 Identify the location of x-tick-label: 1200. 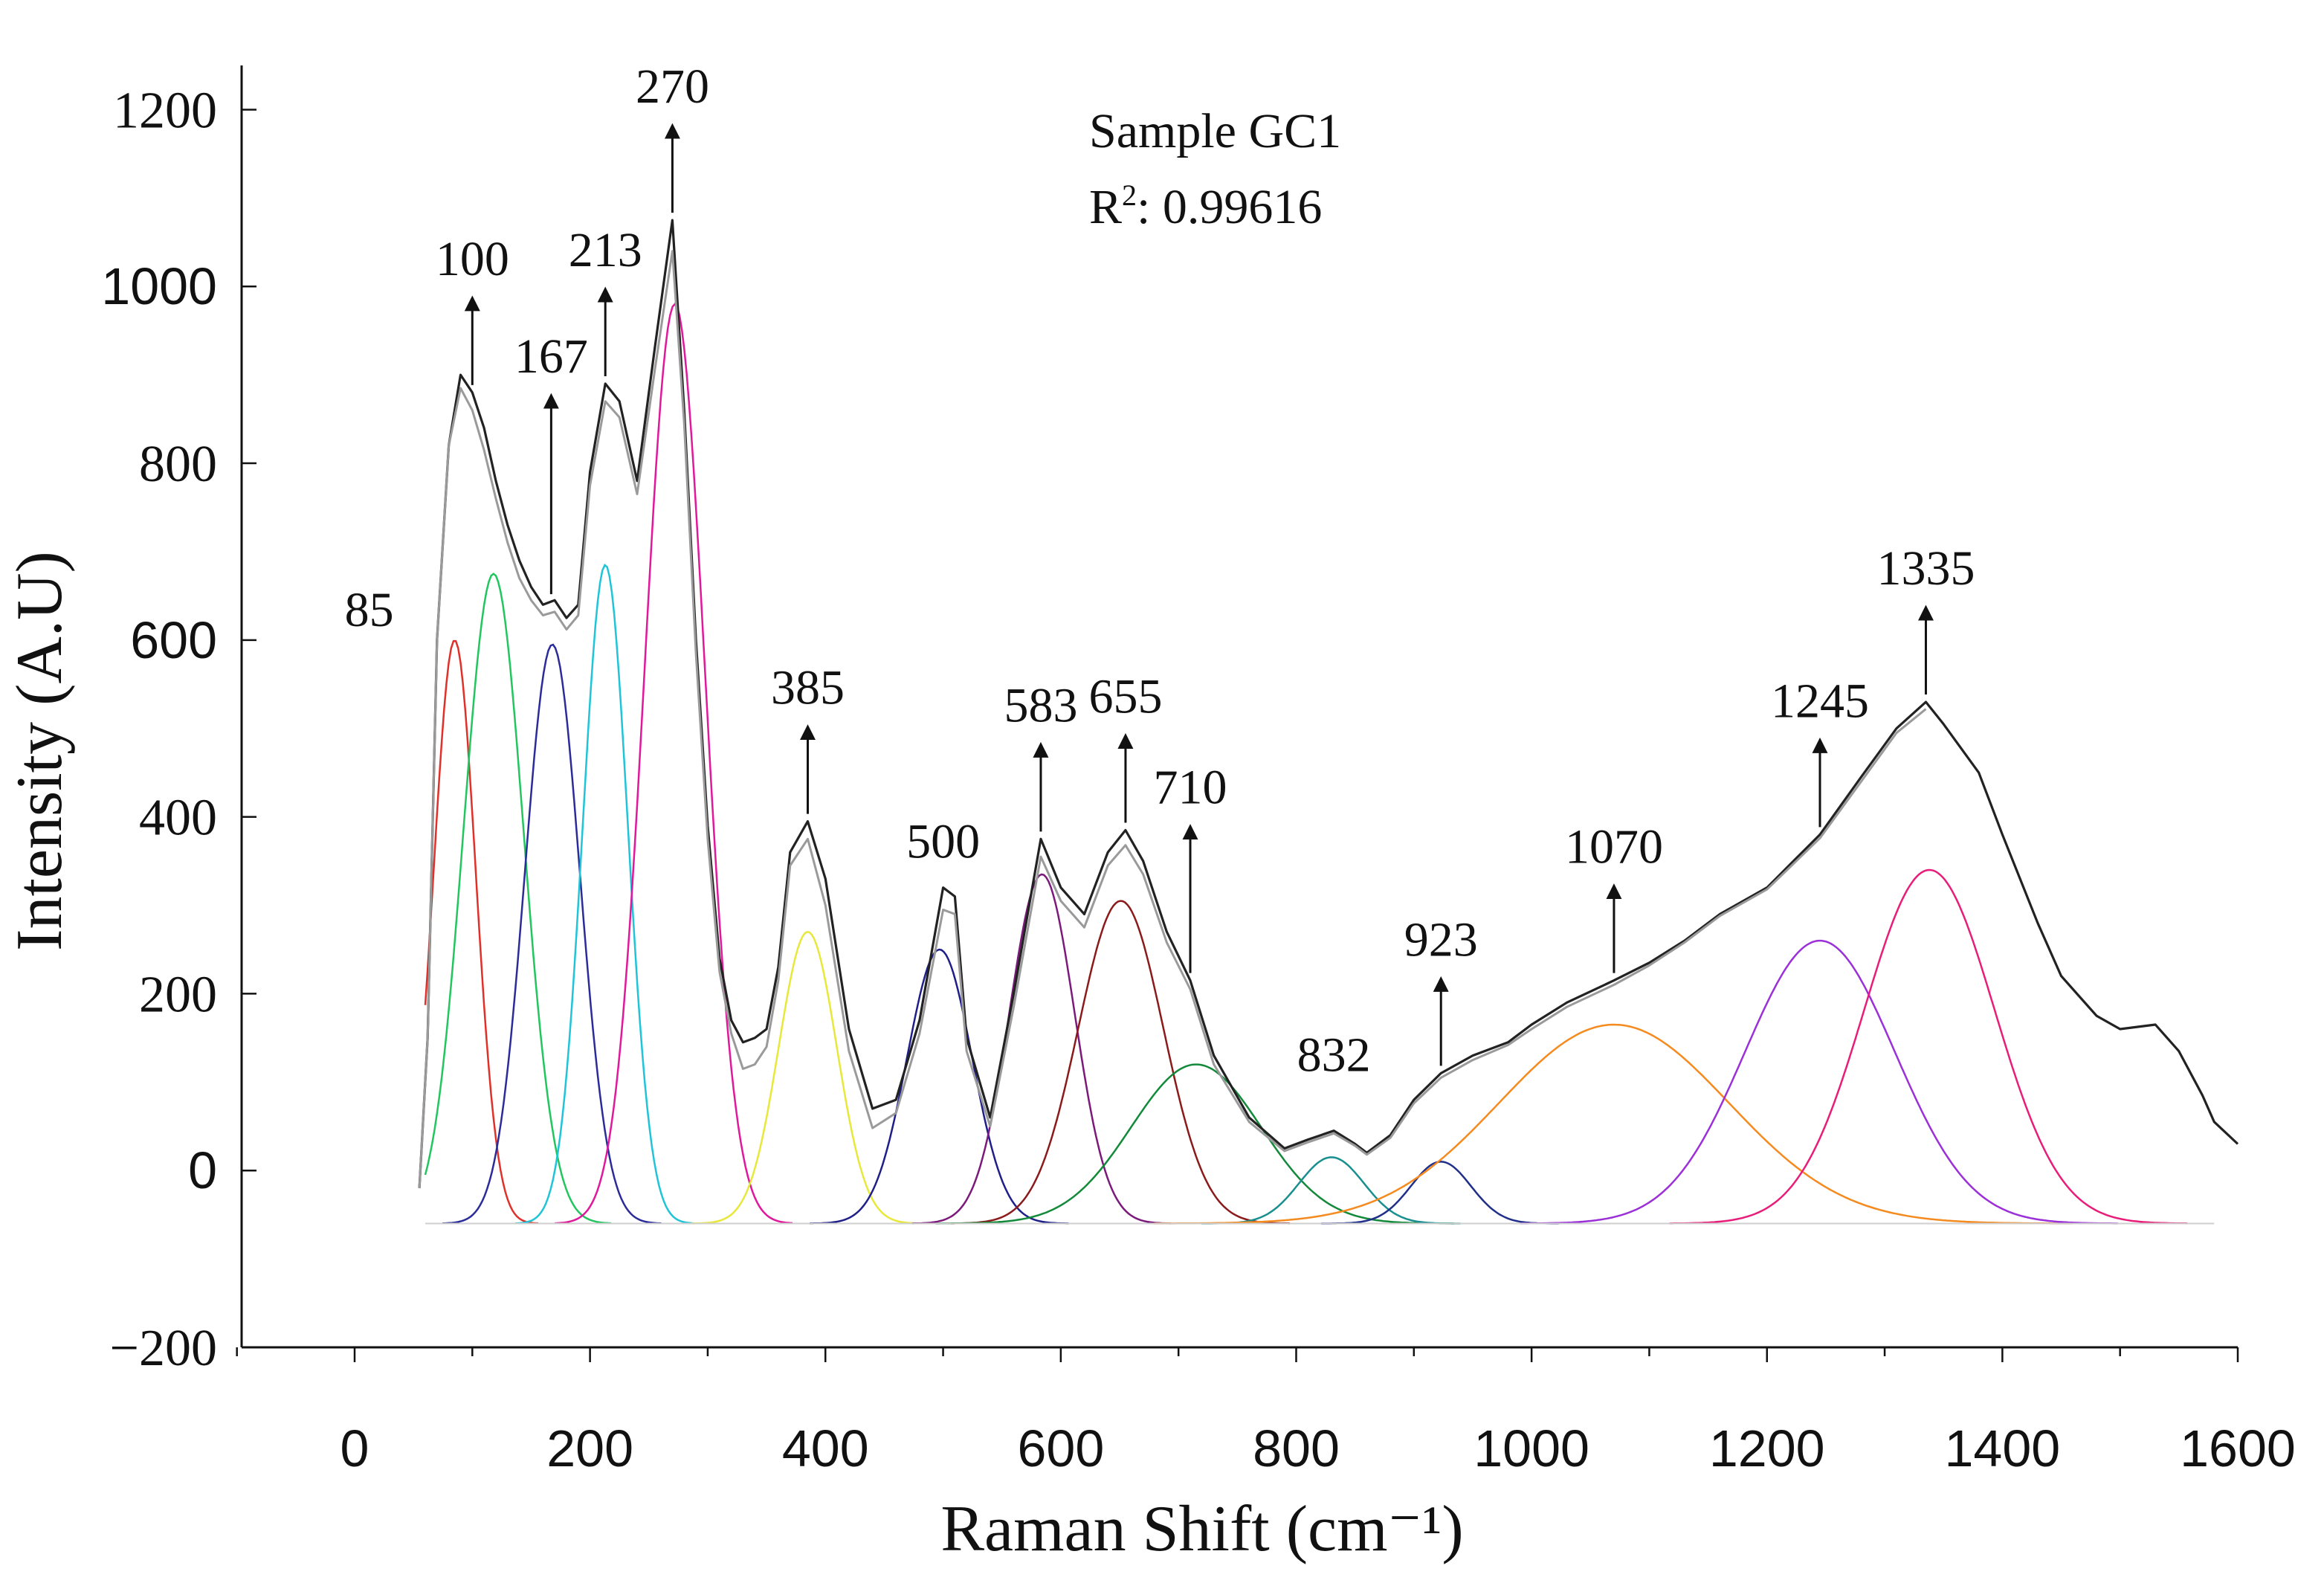
(1767, 1448).